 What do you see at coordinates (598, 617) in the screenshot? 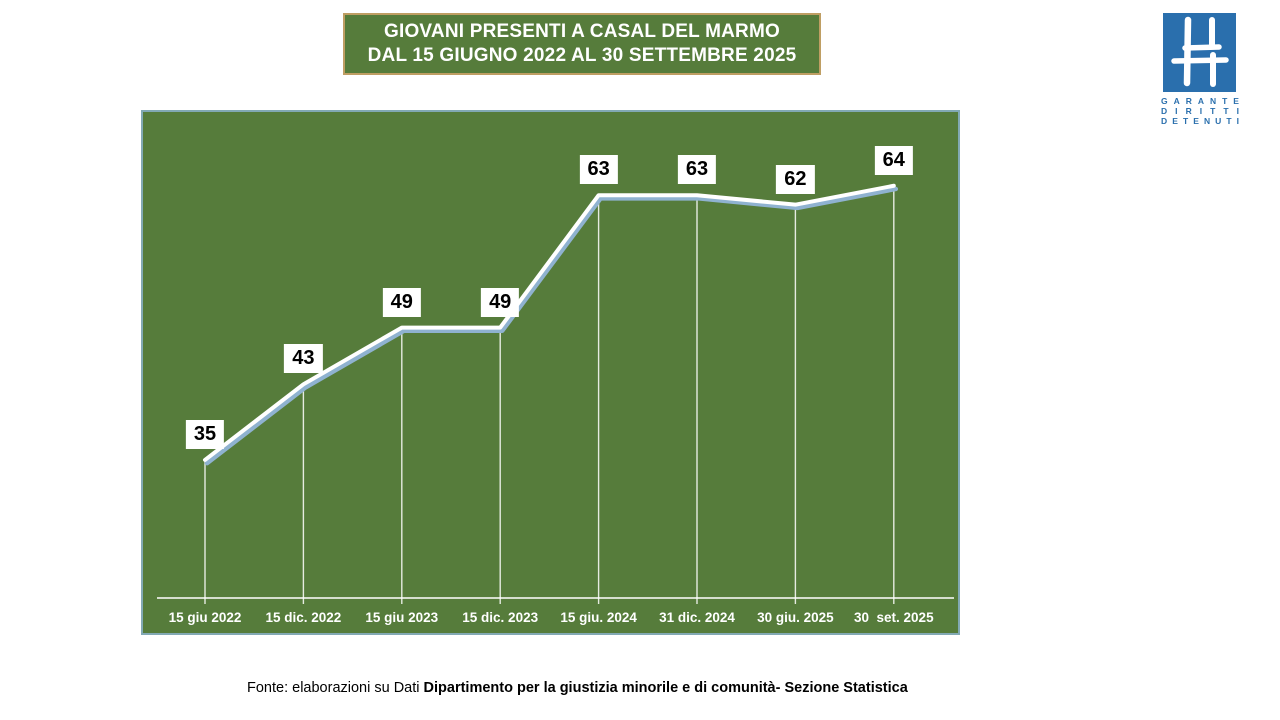
I see `x-axis-label: 15 giu. 2024` at bounding box center [598, 617].